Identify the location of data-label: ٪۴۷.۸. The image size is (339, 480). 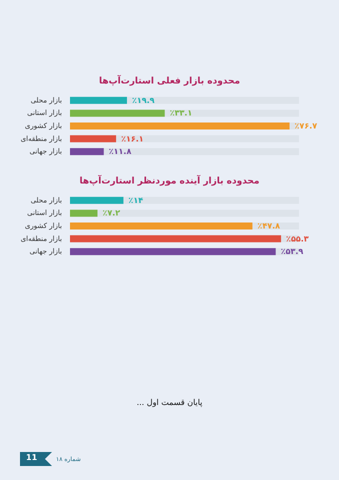
(268, 226).